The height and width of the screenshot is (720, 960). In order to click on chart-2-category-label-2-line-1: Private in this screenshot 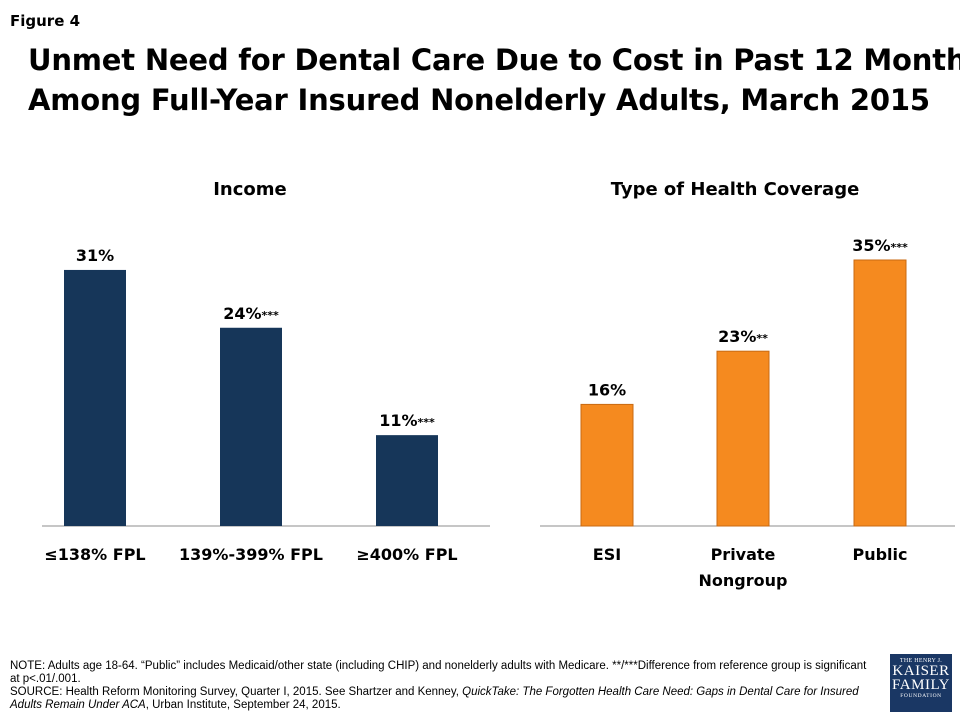, I will do `click(743, 554)`.